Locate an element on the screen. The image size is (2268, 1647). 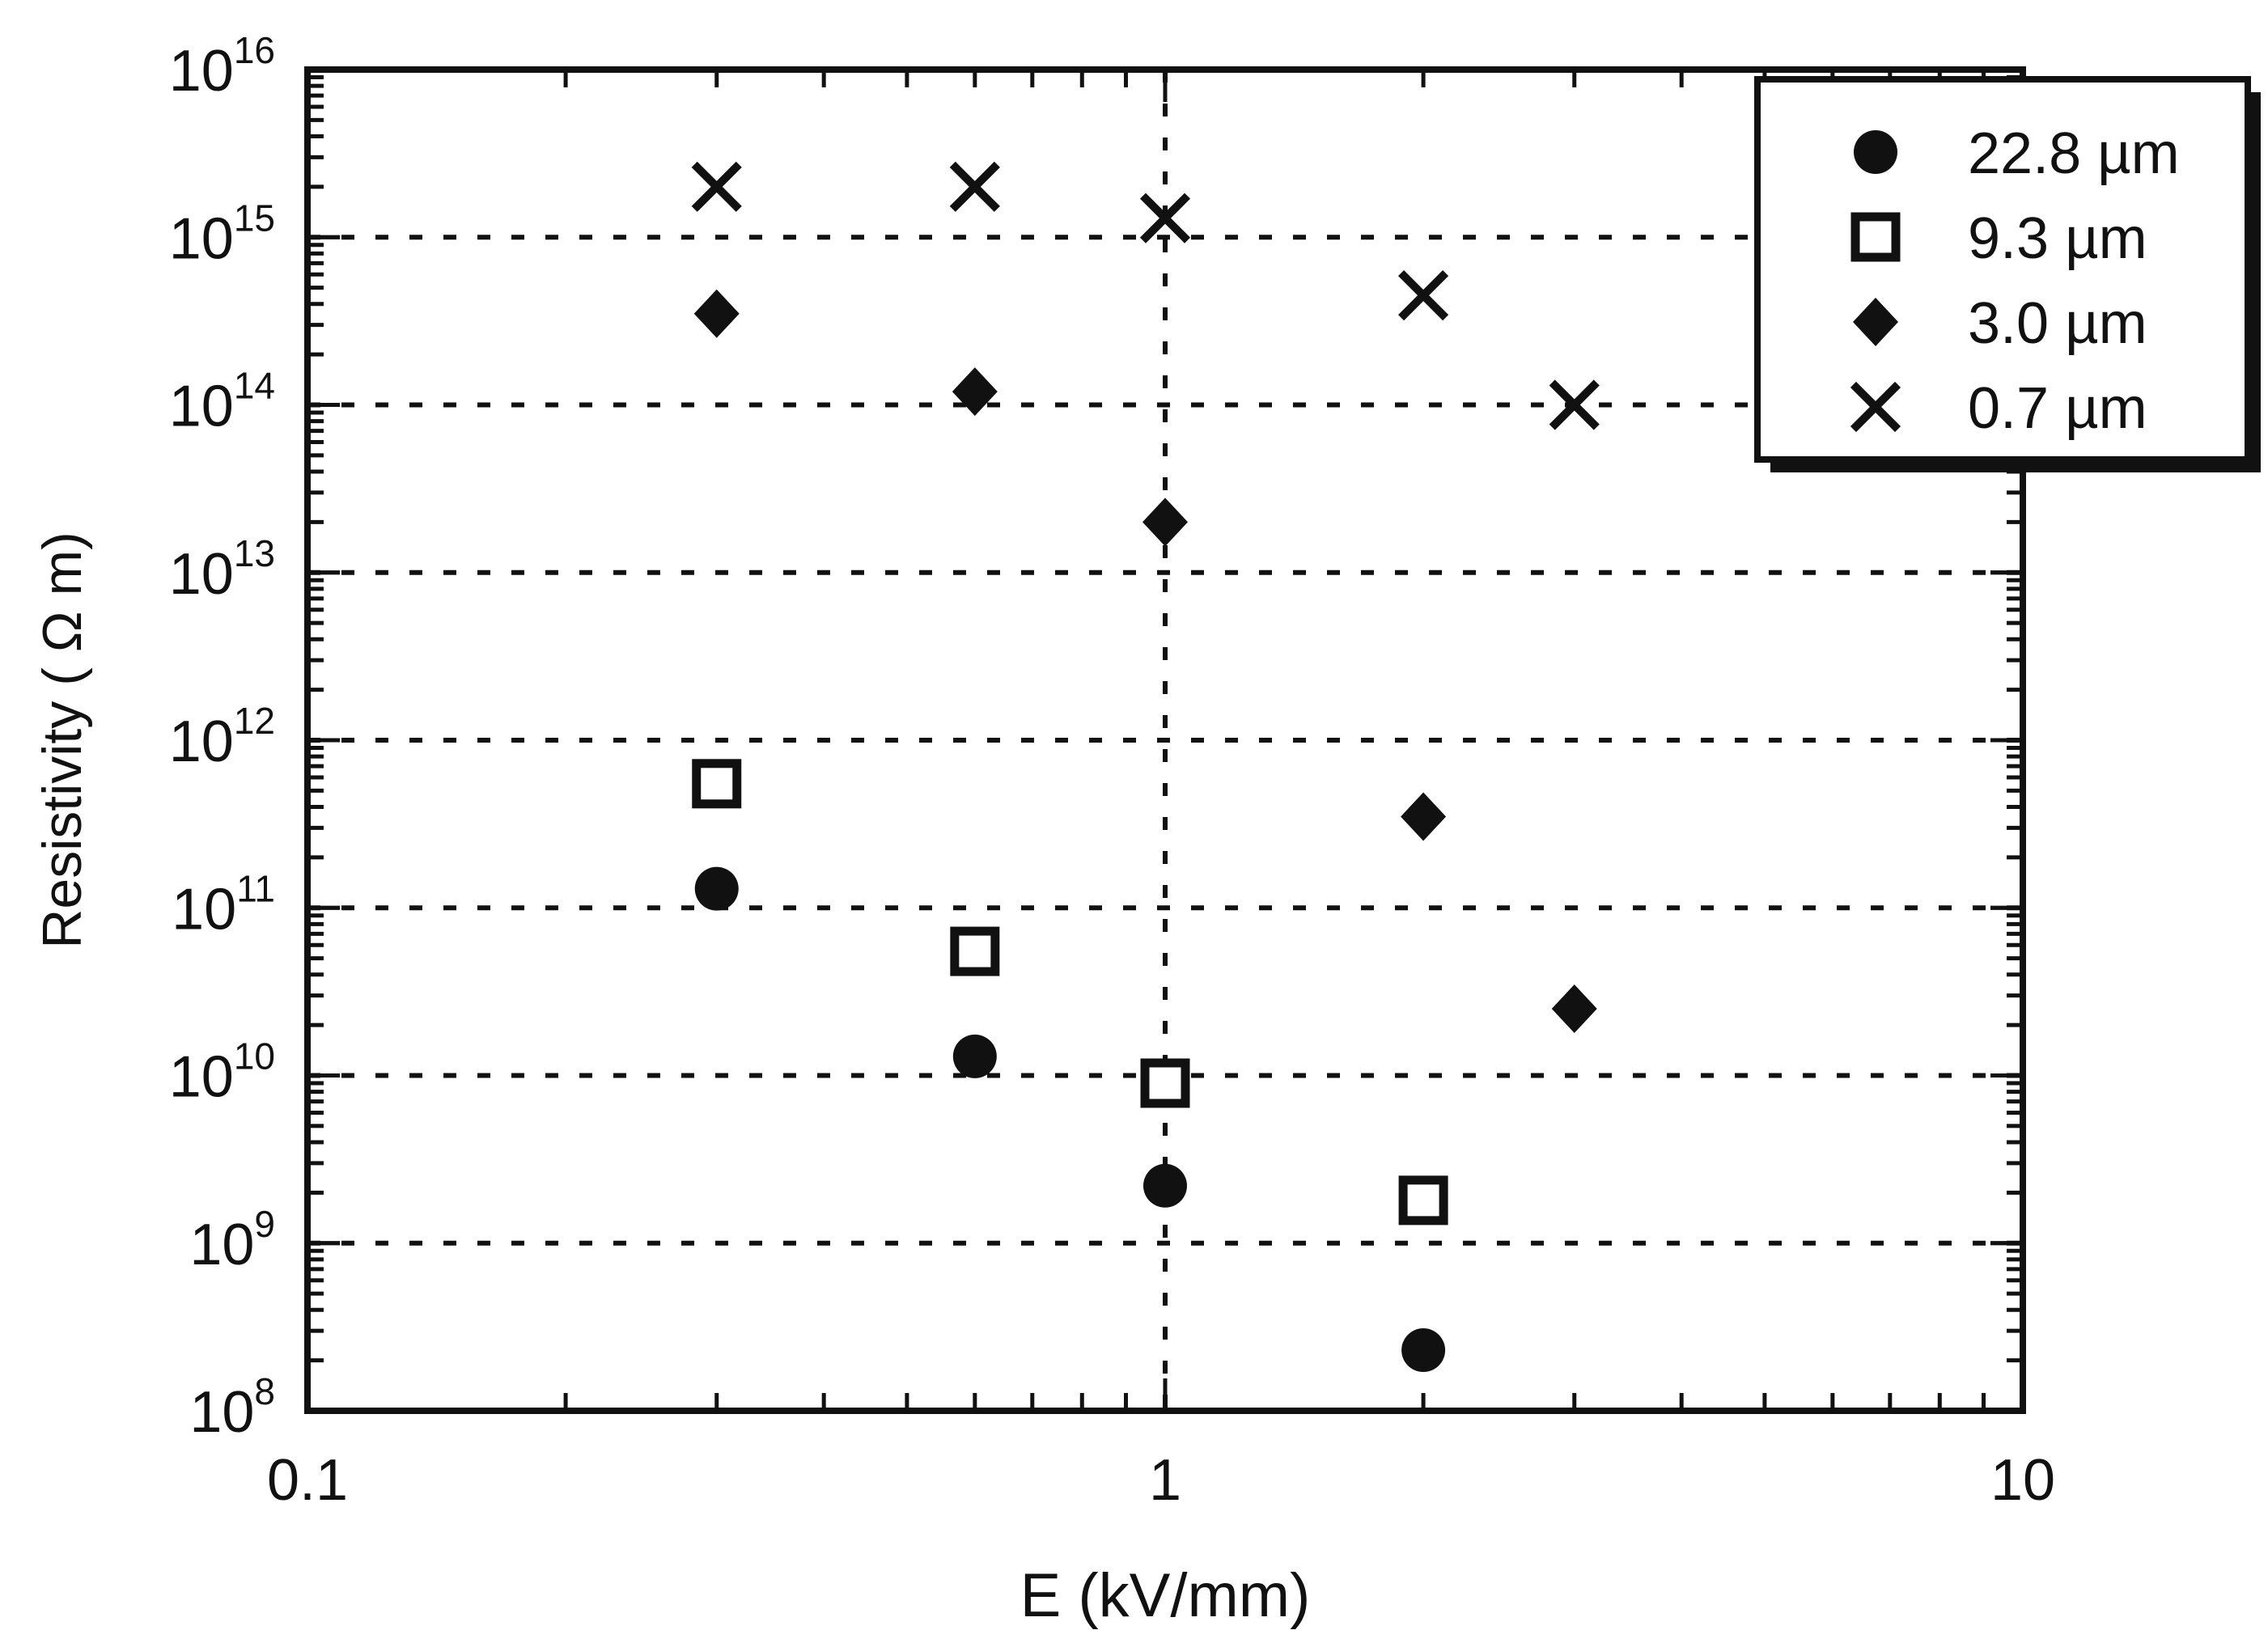
legend-label: 0.7 µm is located at coordinates (2057, 408).